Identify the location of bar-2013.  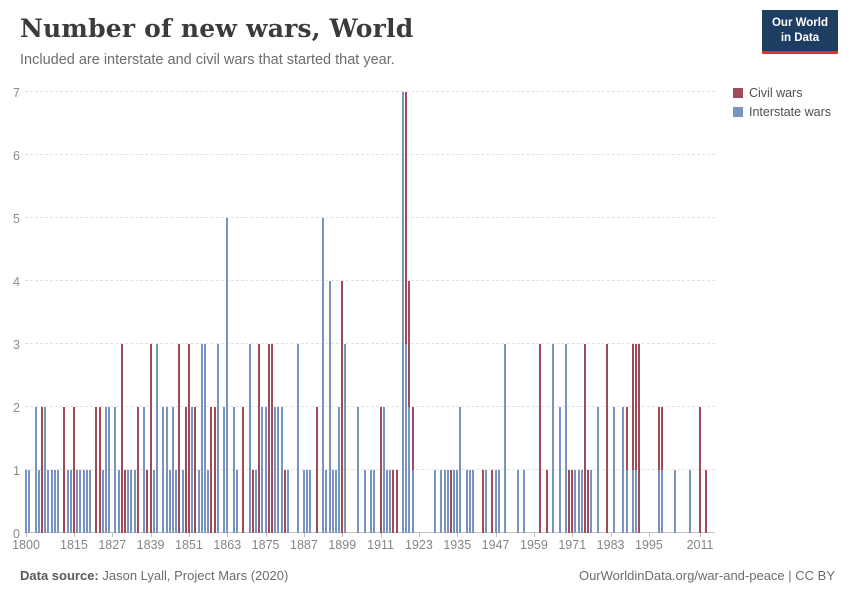
(706, 501).